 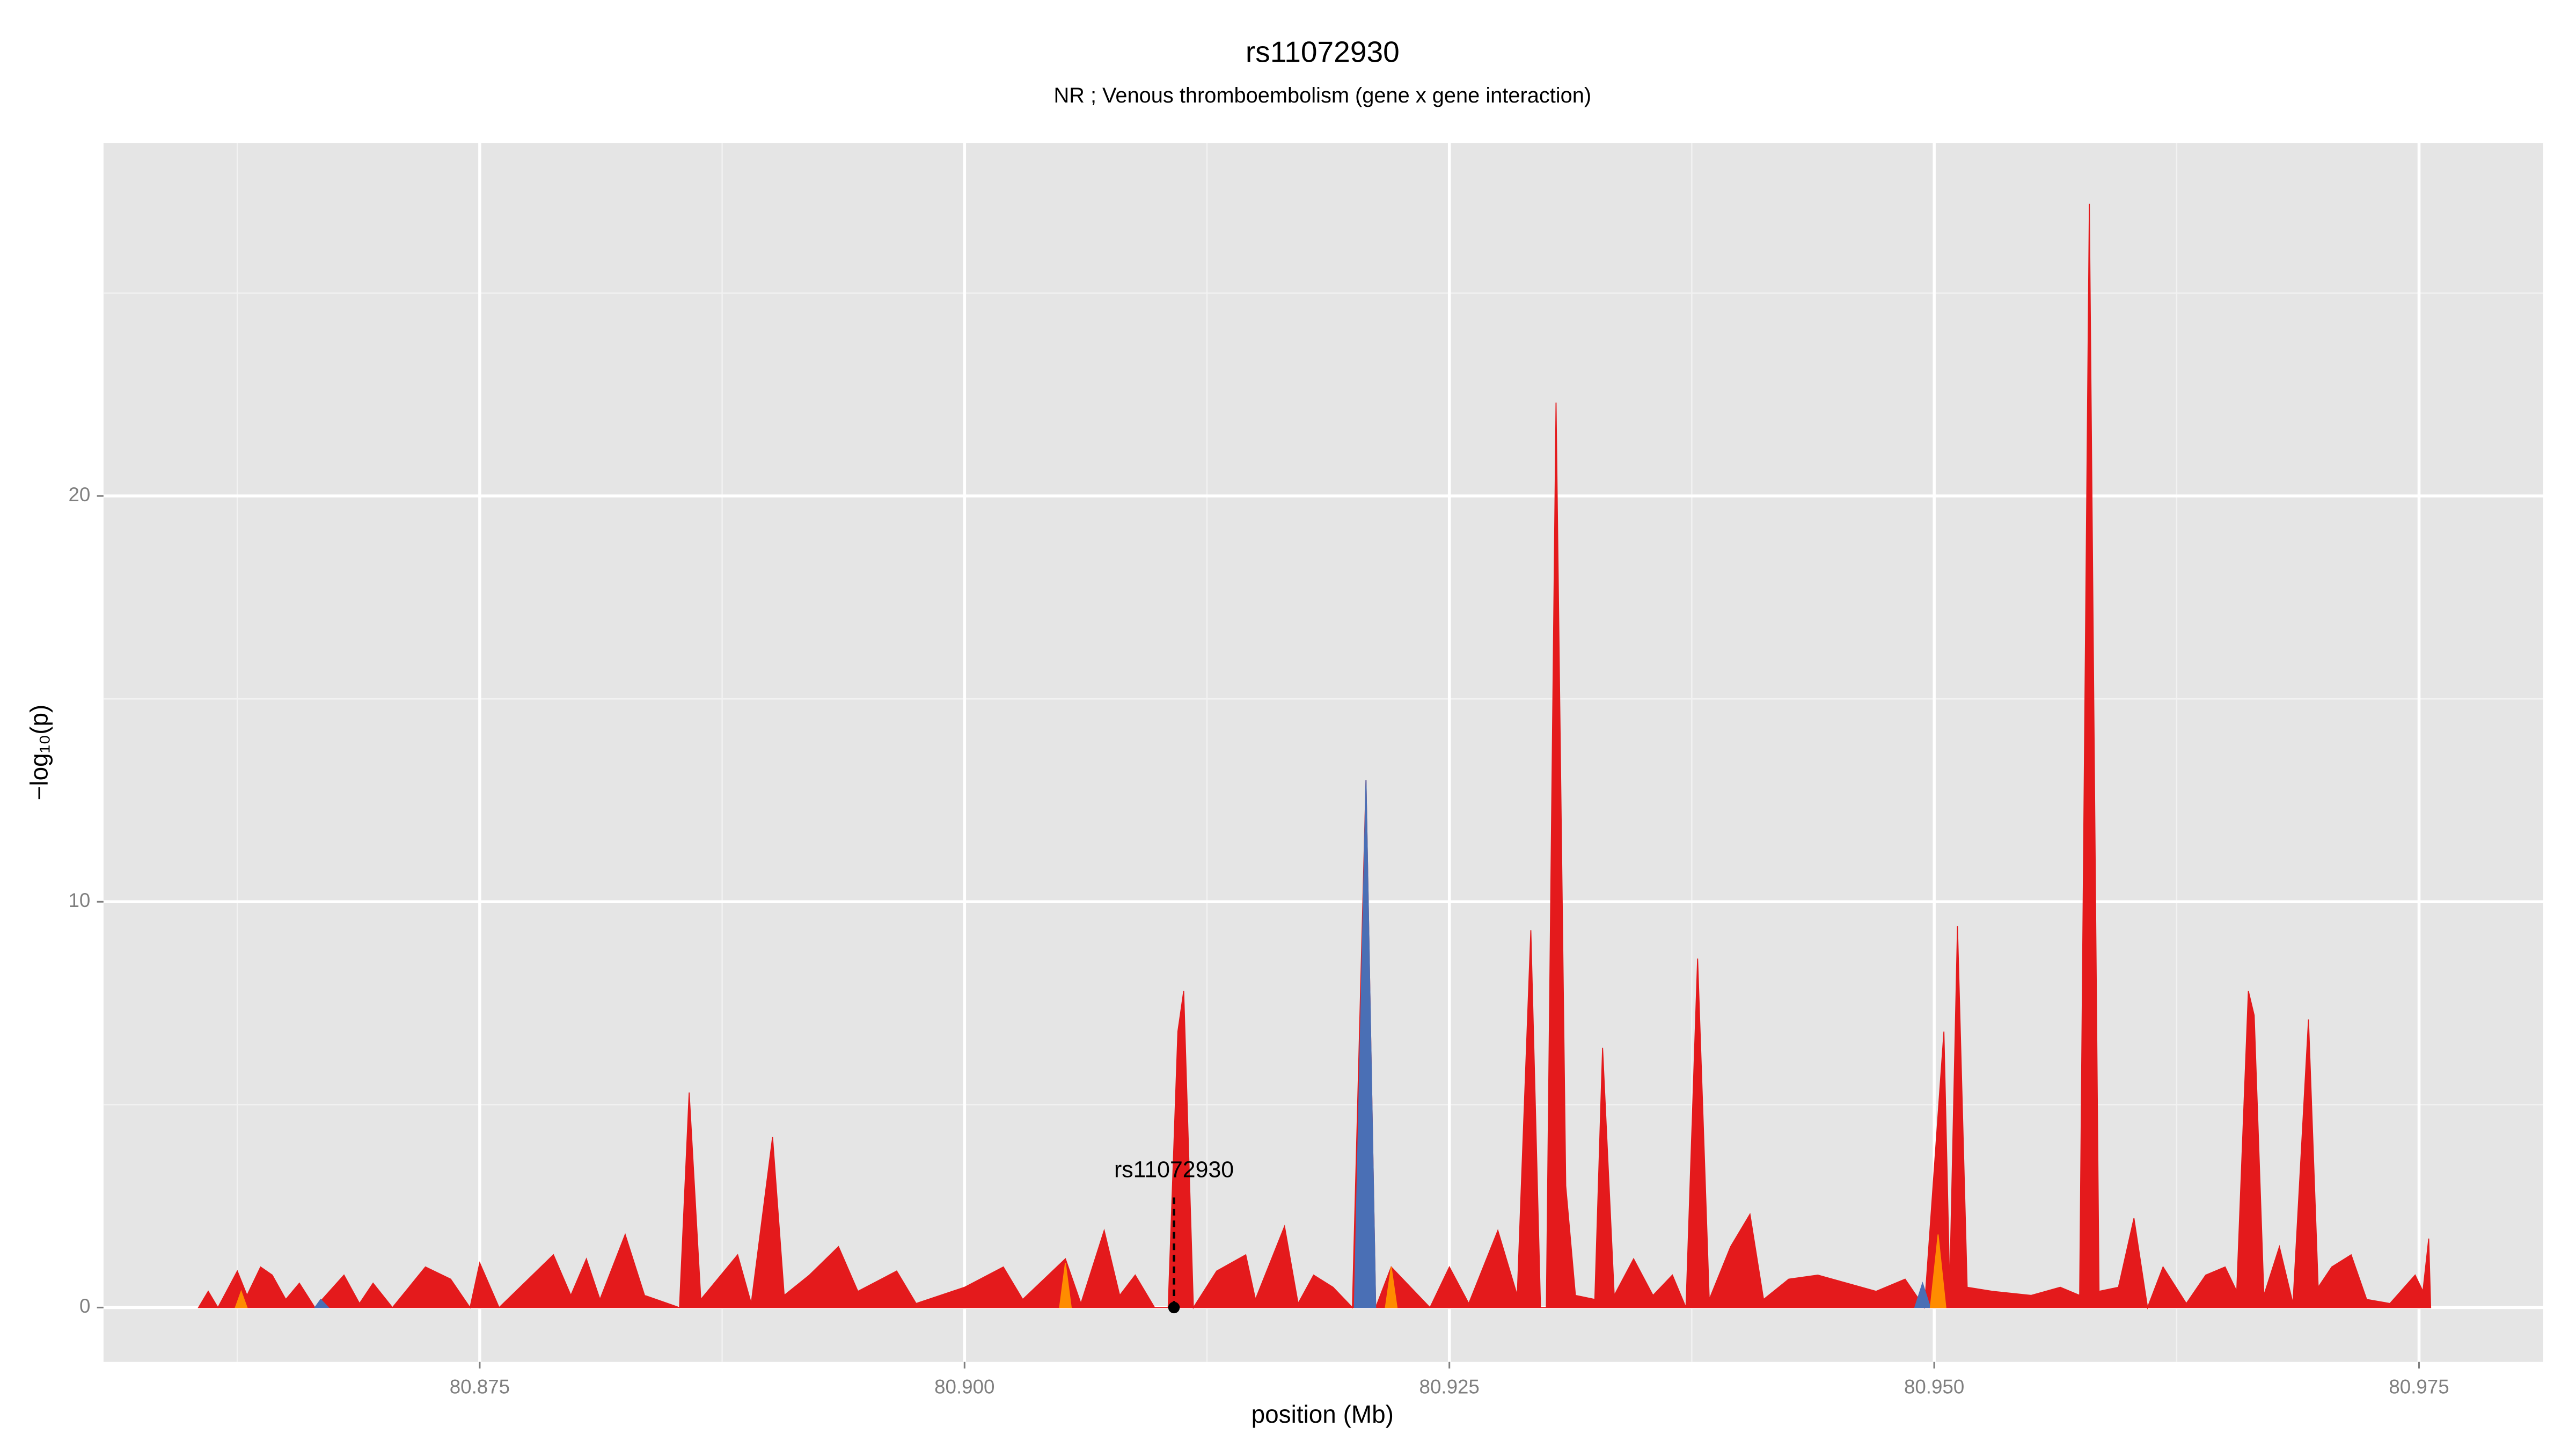 I want to click on x-tick-label: 80.950, so click(x=1934, y=1386).